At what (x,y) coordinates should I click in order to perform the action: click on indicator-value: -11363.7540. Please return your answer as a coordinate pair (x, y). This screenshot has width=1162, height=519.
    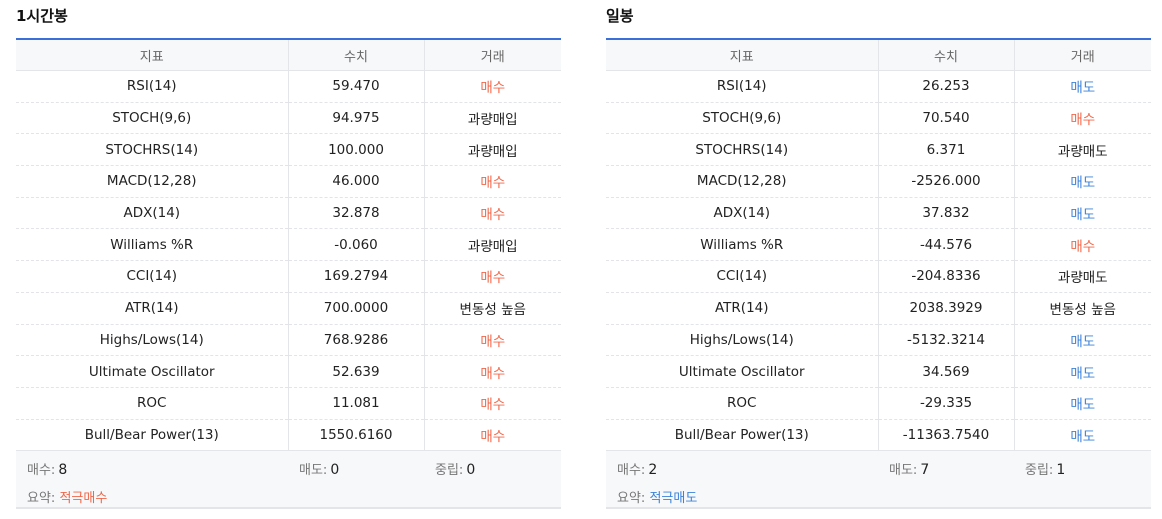
    Looking at the image, I should click on (945, 435).